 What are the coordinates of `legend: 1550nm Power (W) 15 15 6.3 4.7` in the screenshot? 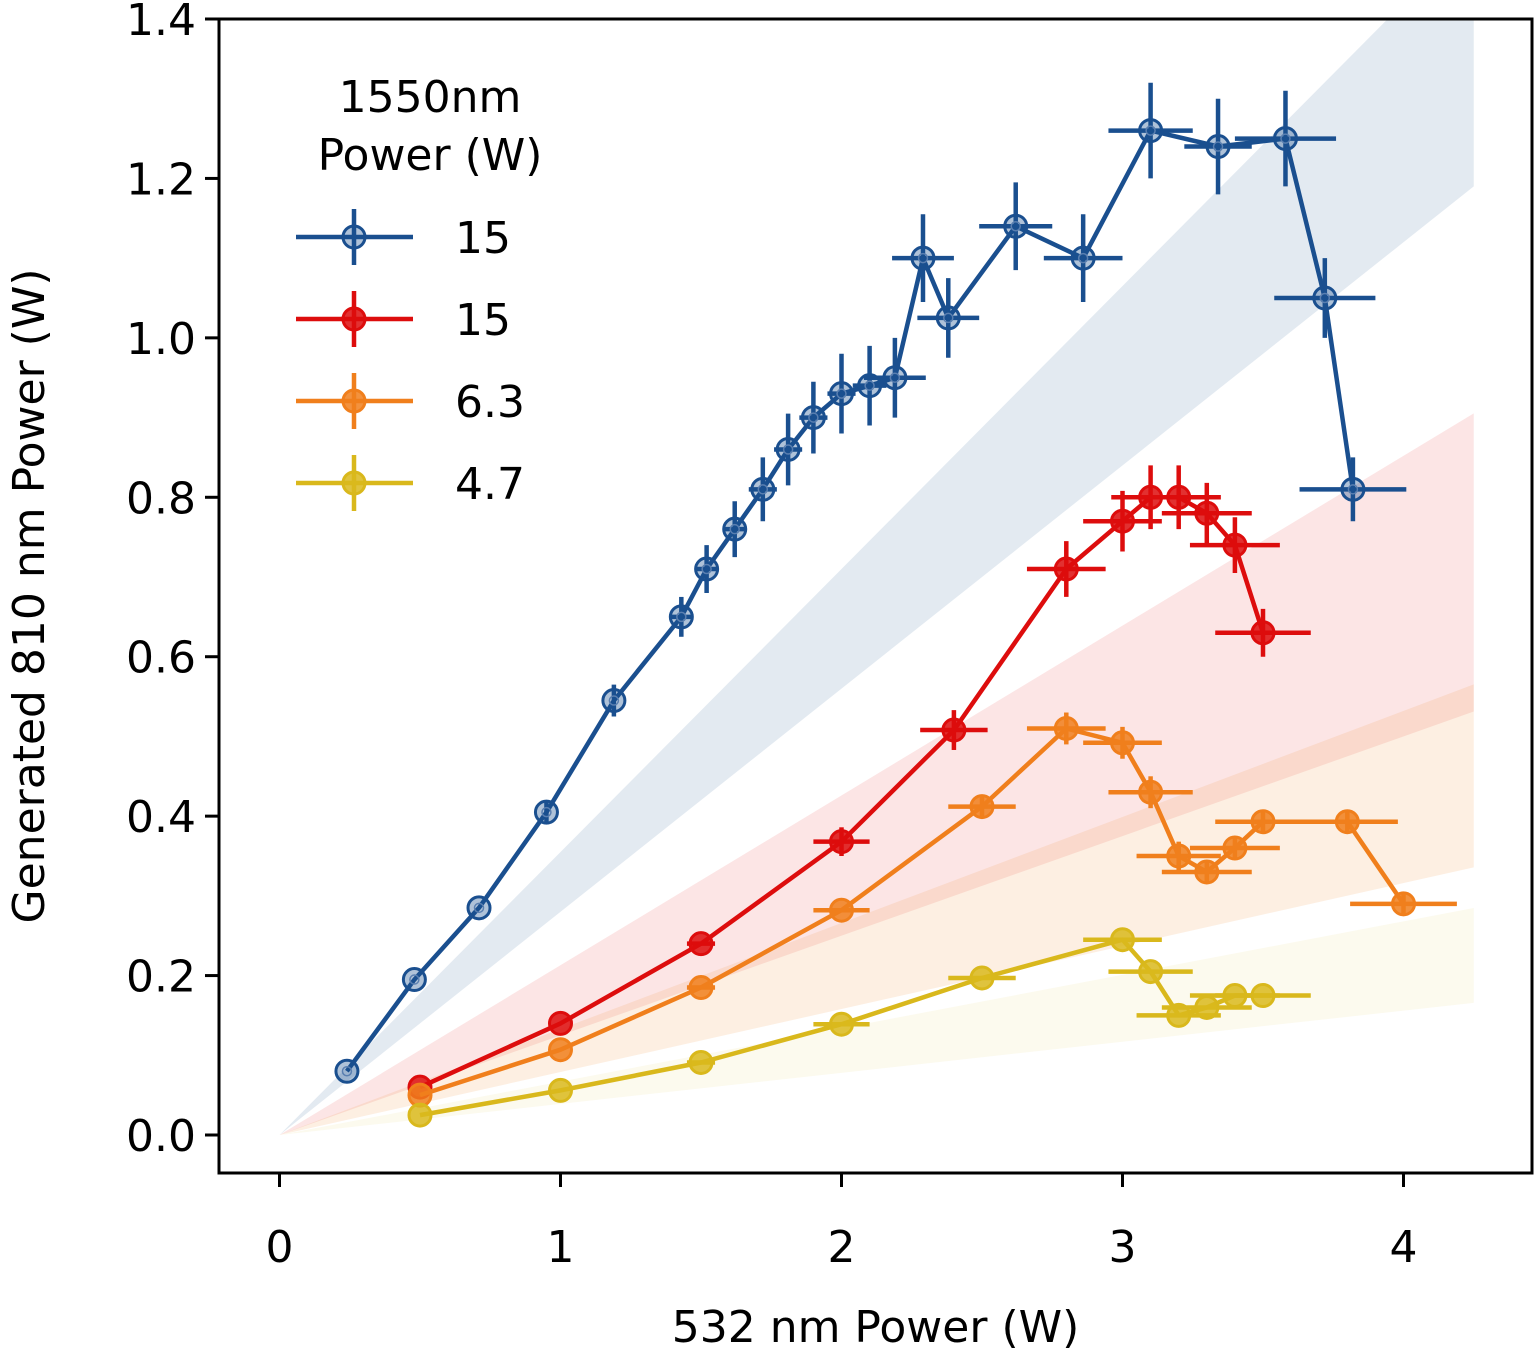 It's located at (419, 291).